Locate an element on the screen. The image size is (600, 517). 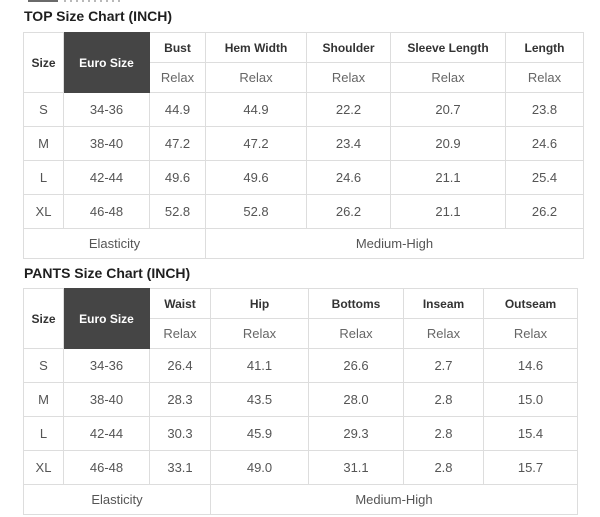
shoulder-value: 23.4 is located at coordinates (348, 143).